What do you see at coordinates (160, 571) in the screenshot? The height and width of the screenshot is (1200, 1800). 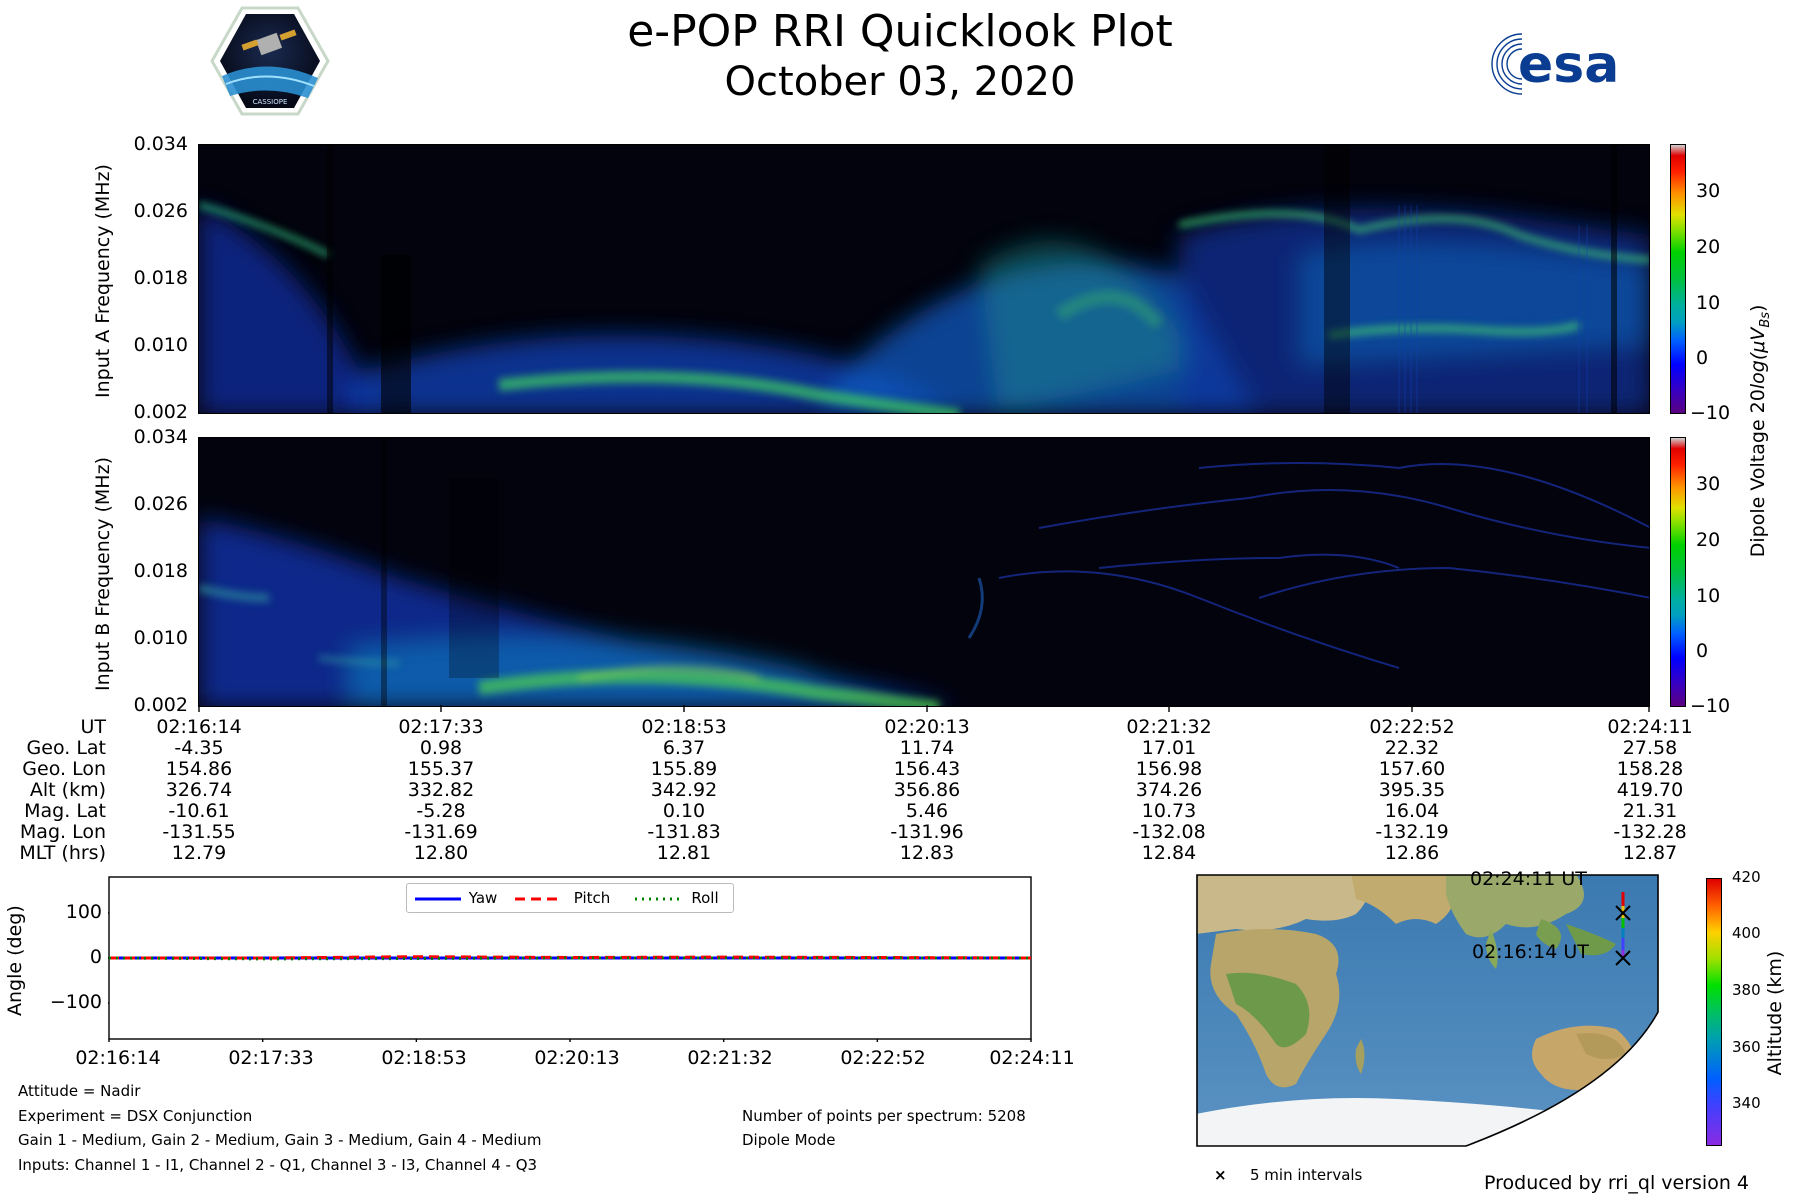 I see `input-b-ytick: 0.018` at bounding box center [160, 571].